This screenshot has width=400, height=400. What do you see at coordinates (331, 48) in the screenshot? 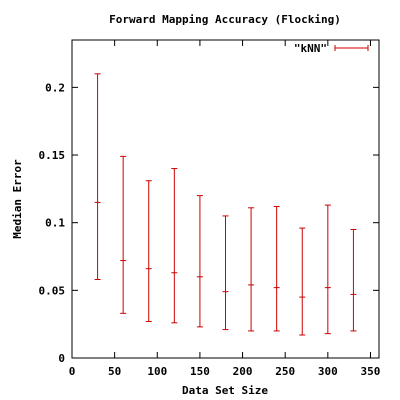
I see `legend: "kNN"` at bounding box center [331, 48].